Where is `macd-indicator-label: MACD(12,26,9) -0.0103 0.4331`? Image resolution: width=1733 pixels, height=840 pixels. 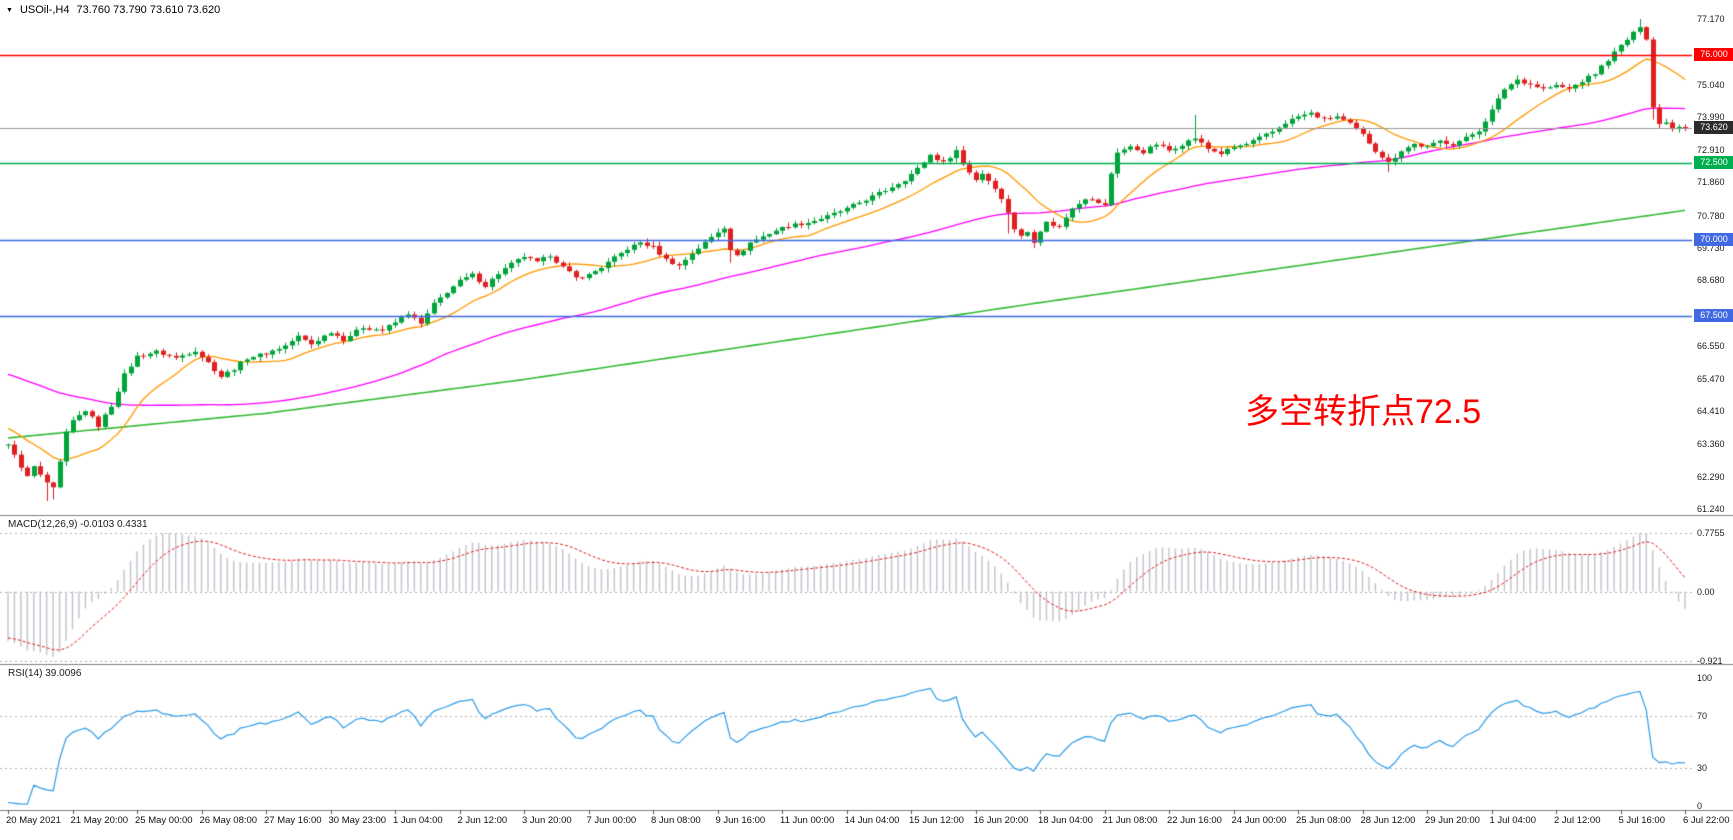 macd-indicator-label: MACD(12,26,9) -0.0103 0.4331 is located at coordinates (78, 524).